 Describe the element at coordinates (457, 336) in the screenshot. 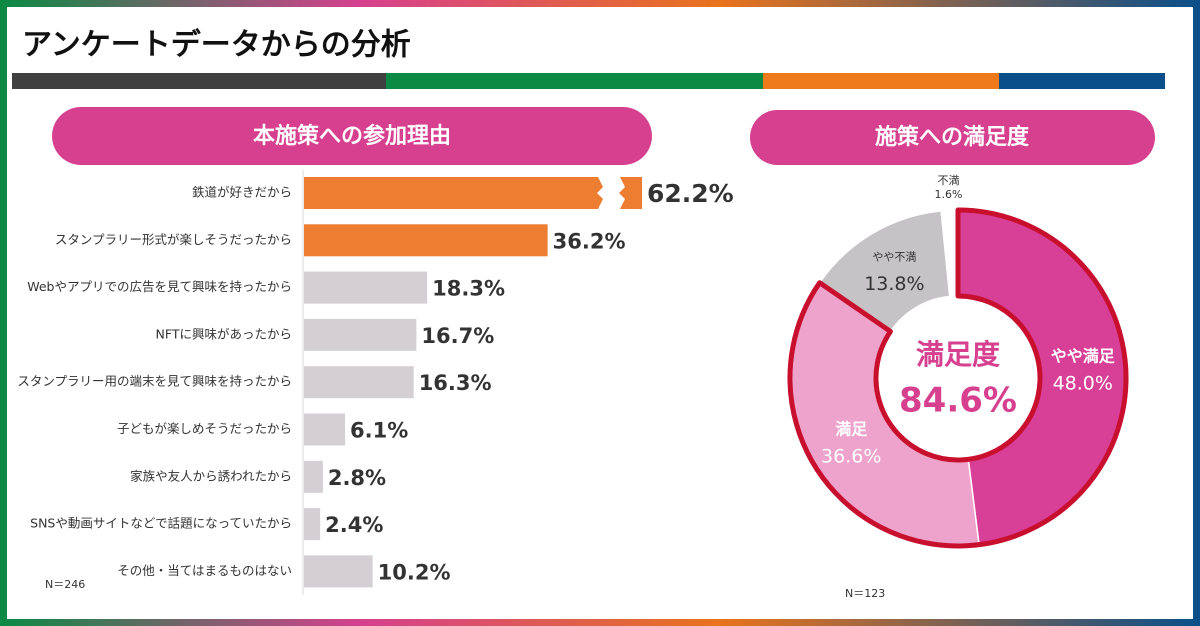

I see `value-label: 16.7%` at that location.